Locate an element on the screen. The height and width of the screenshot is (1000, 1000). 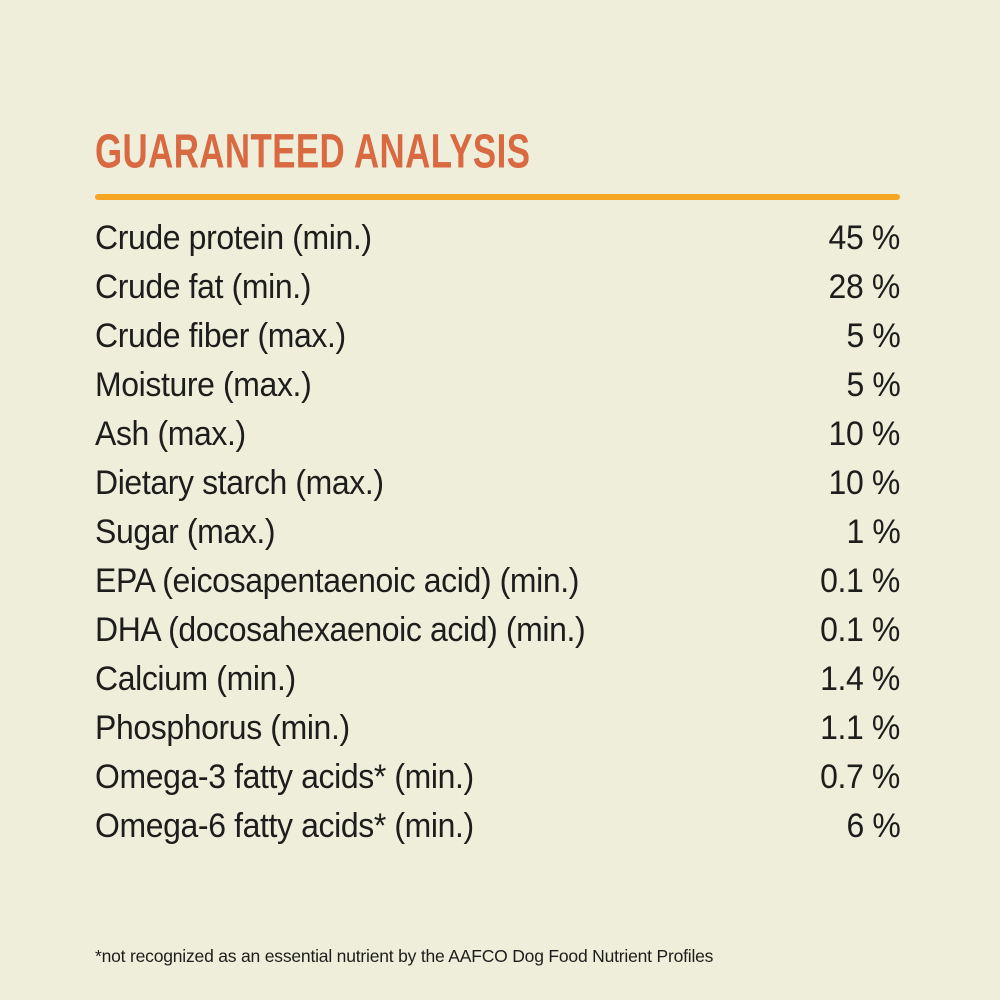
table-row: Omega-6 fatty acids* (min.) 6 % is located at coordinates (497, 826).